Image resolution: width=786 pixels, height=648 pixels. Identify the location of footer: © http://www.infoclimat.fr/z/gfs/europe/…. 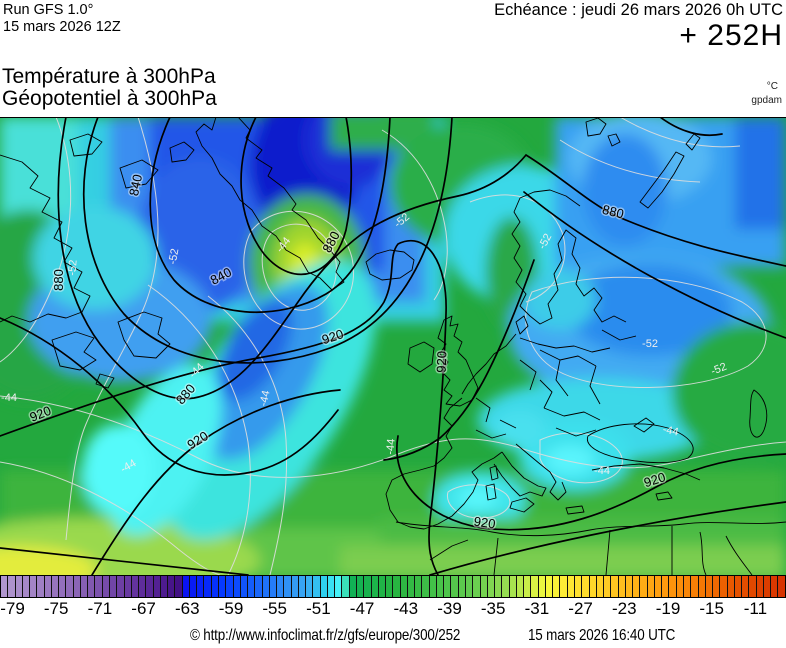
(393, 633).